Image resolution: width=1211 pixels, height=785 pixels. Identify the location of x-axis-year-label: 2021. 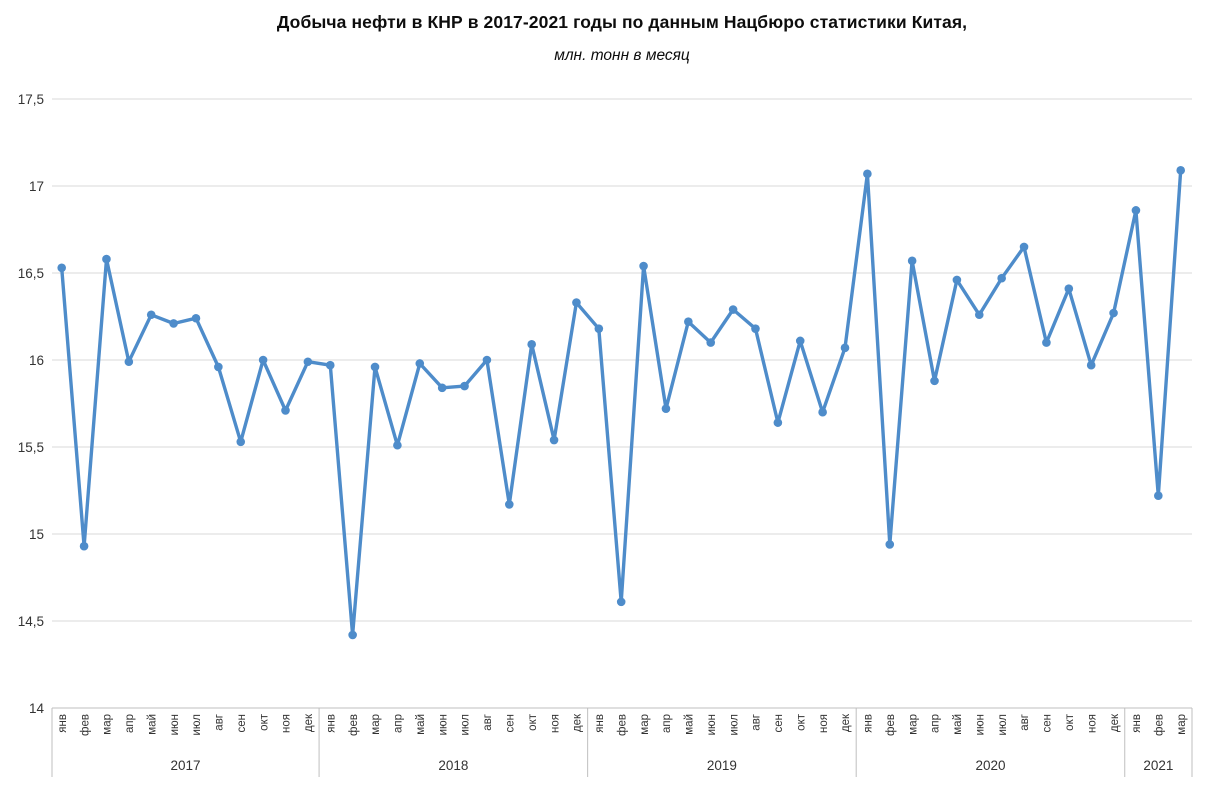
(1158, 765).